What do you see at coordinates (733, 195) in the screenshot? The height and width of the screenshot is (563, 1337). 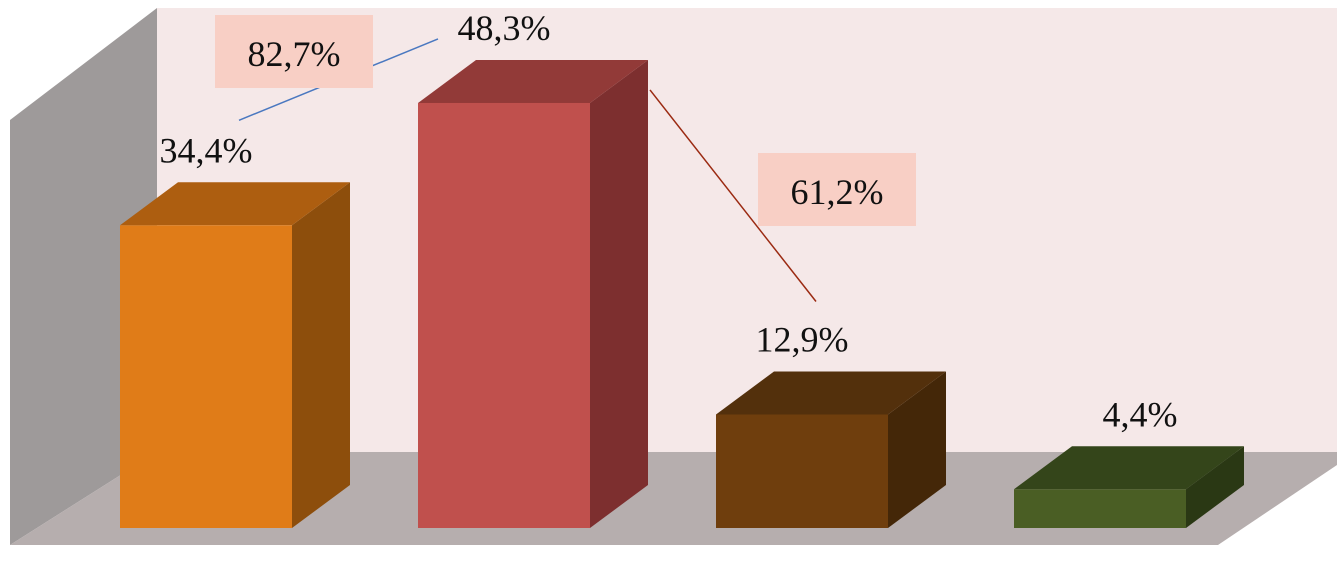 I see `annotation-connector` at bounding box center [733, 195].